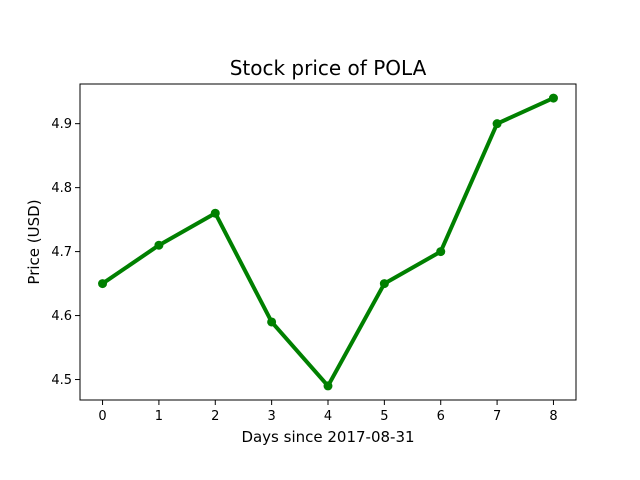  Describe the element at coordinates (215, 416) in the screenshot. I see `x-tick-label: 2` at that location.